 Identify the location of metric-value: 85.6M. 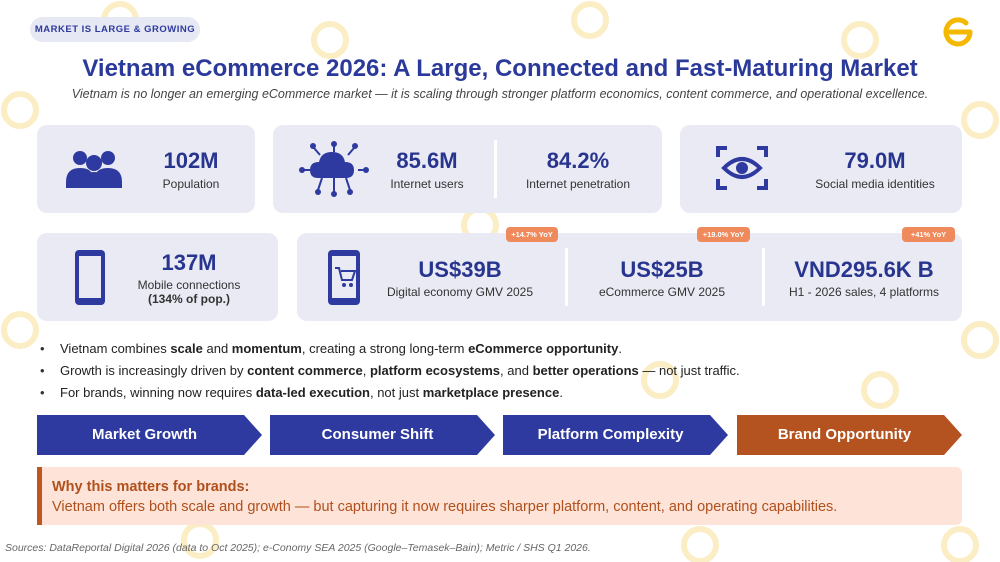
(427, 160).